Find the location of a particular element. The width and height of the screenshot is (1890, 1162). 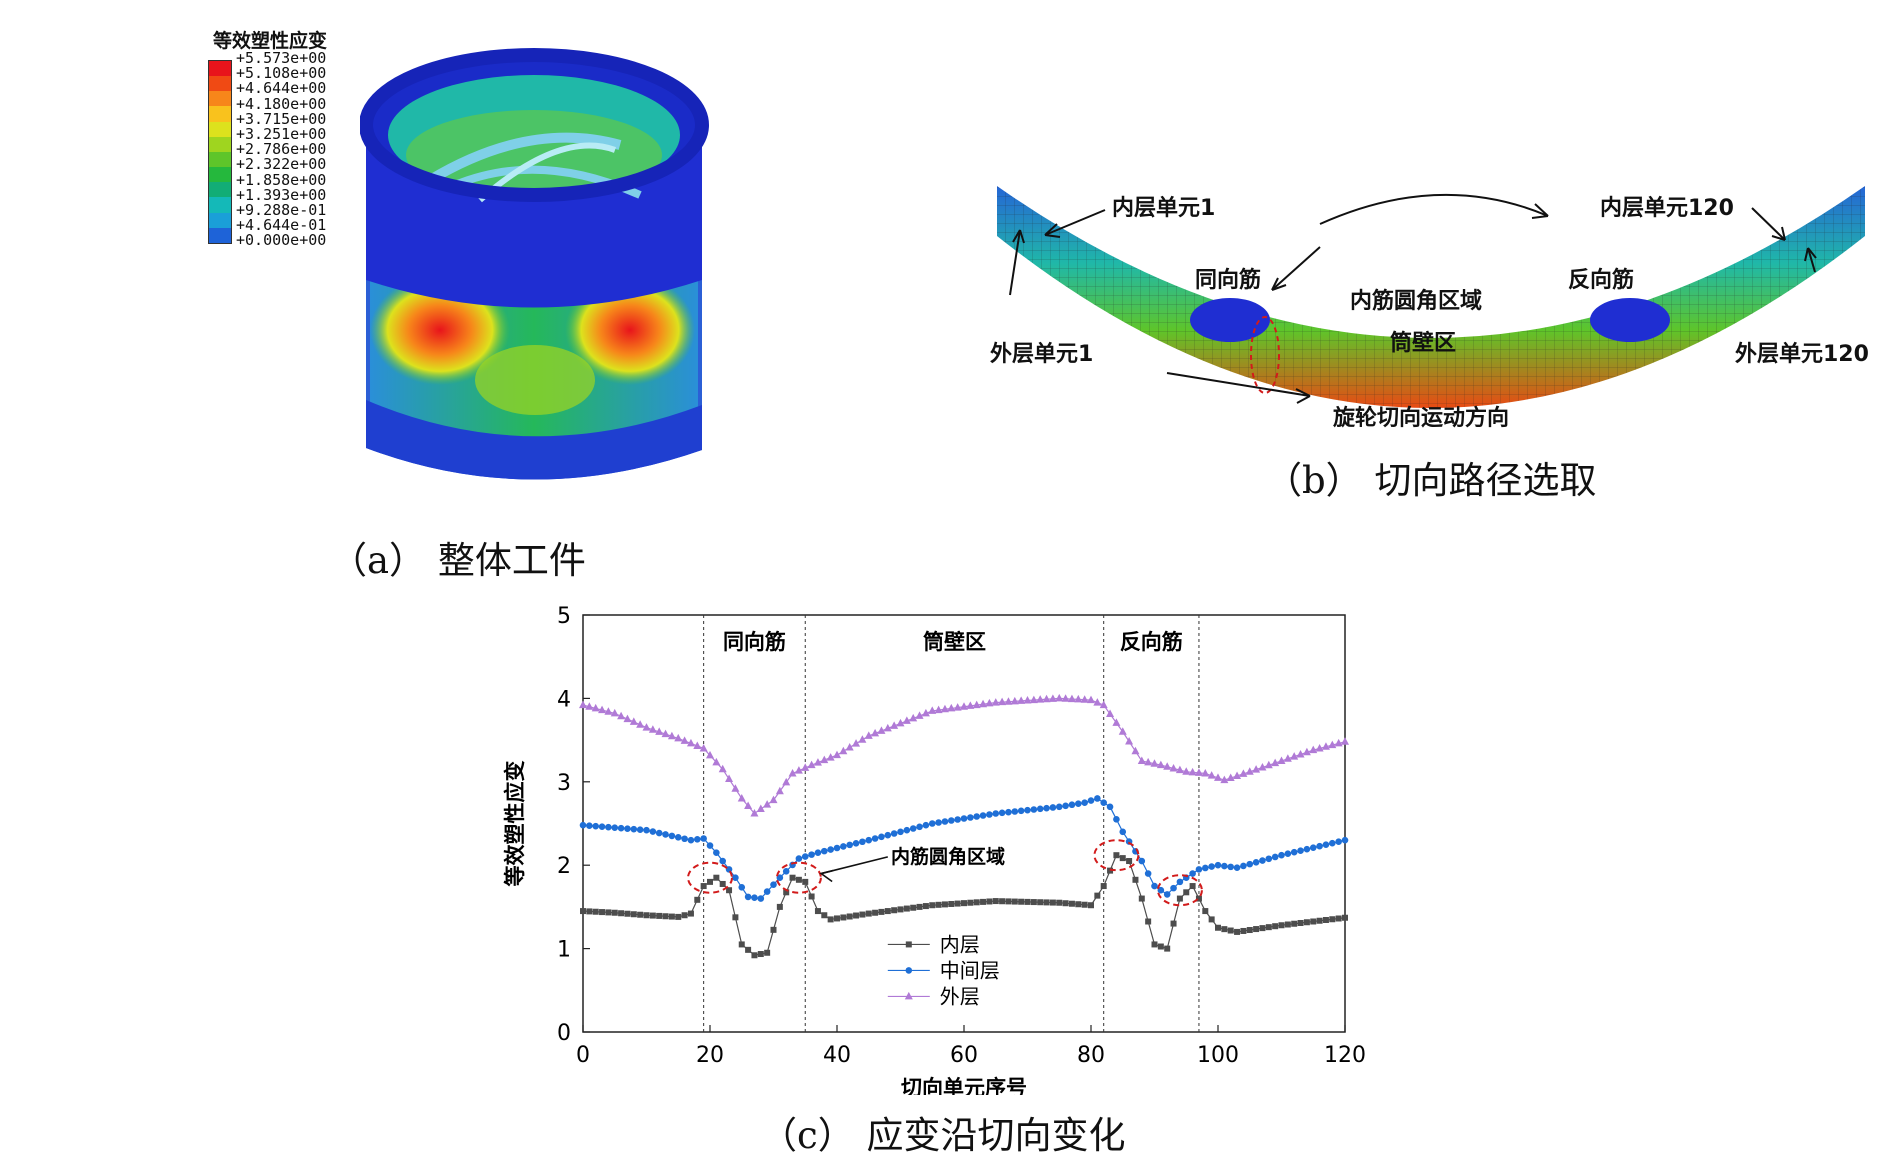

x-tick-label: 40 is located at coordinates (837, 1055).